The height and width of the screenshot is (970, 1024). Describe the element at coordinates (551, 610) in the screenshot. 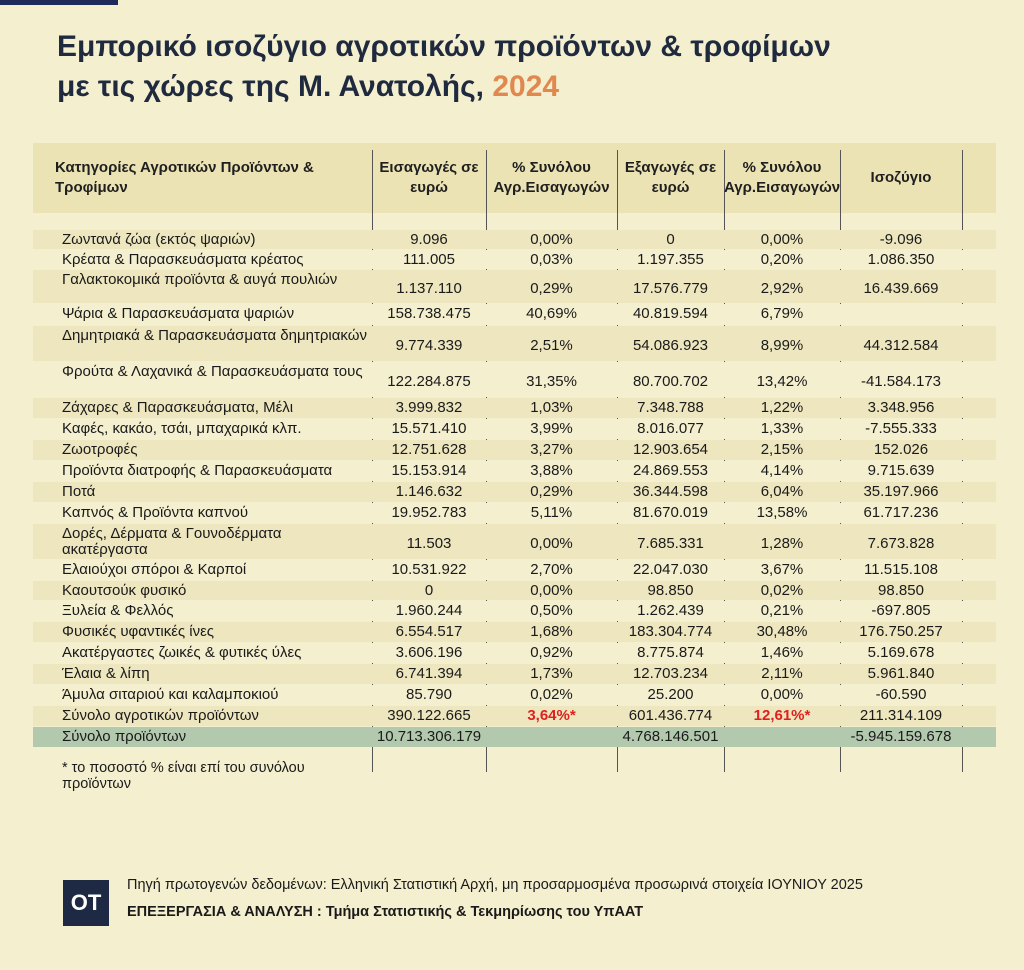

I see `cell-value: 0,50%` at that location.